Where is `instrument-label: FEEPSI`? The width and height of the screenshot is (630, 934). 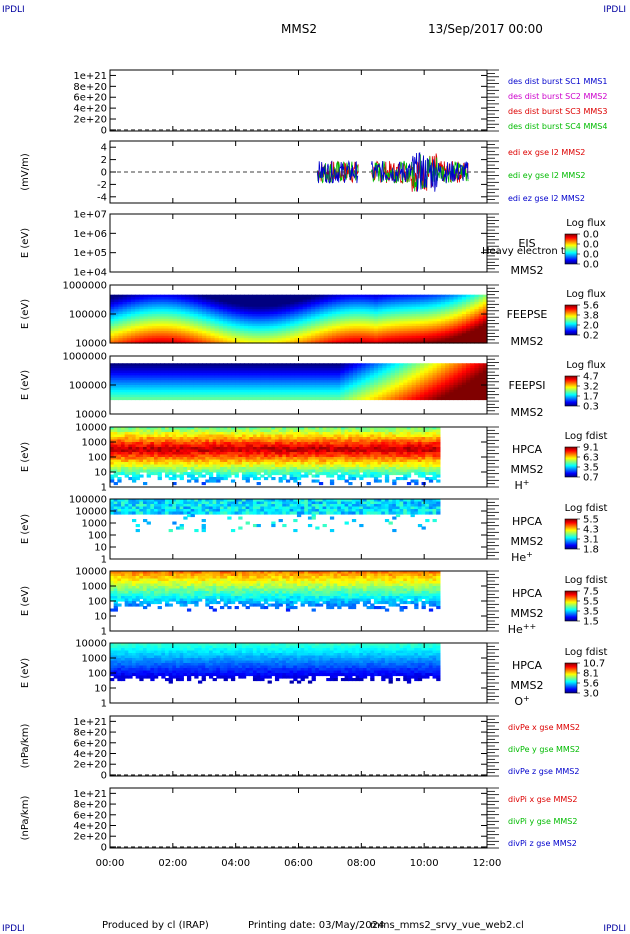
instrument-label: FEEPSI is located at coordinates (526, 385).